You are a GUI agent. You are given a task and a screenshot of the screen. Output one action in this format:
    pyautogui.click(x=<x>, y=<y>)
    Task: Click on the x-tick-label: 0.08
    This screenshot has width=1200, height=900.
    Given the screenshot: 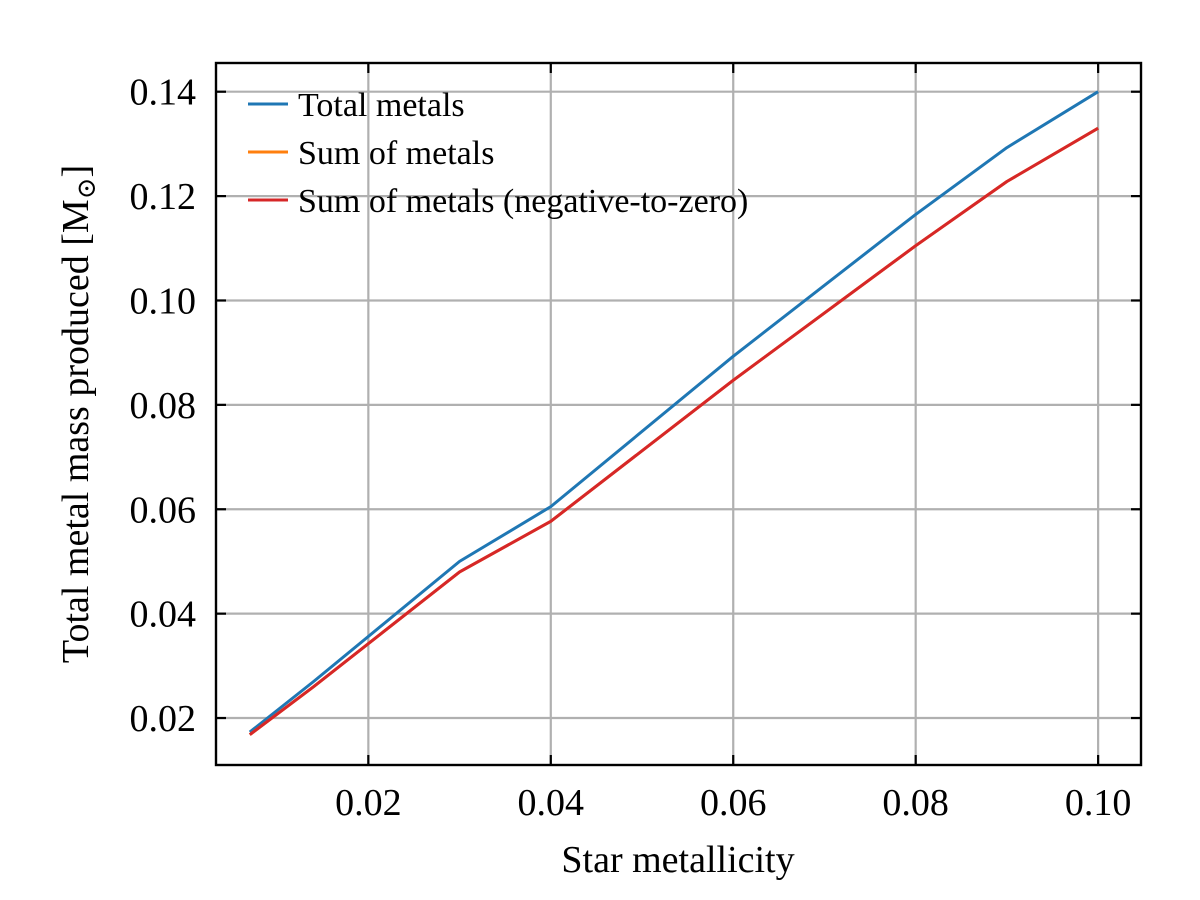 What is the action you would take?
    pyautogui.click(x=915, y=803)
    